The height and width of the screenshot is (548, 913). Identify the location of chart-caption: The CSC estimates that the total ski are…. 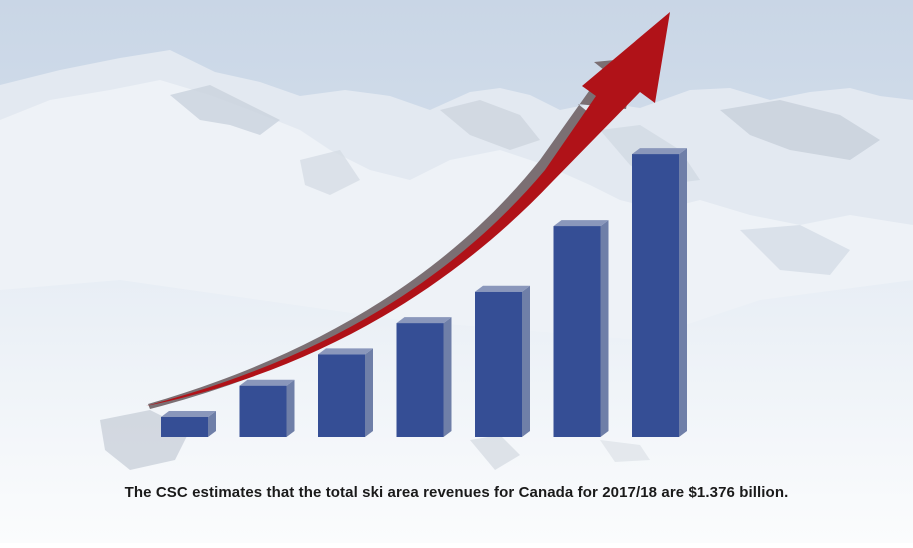
(456, 492).